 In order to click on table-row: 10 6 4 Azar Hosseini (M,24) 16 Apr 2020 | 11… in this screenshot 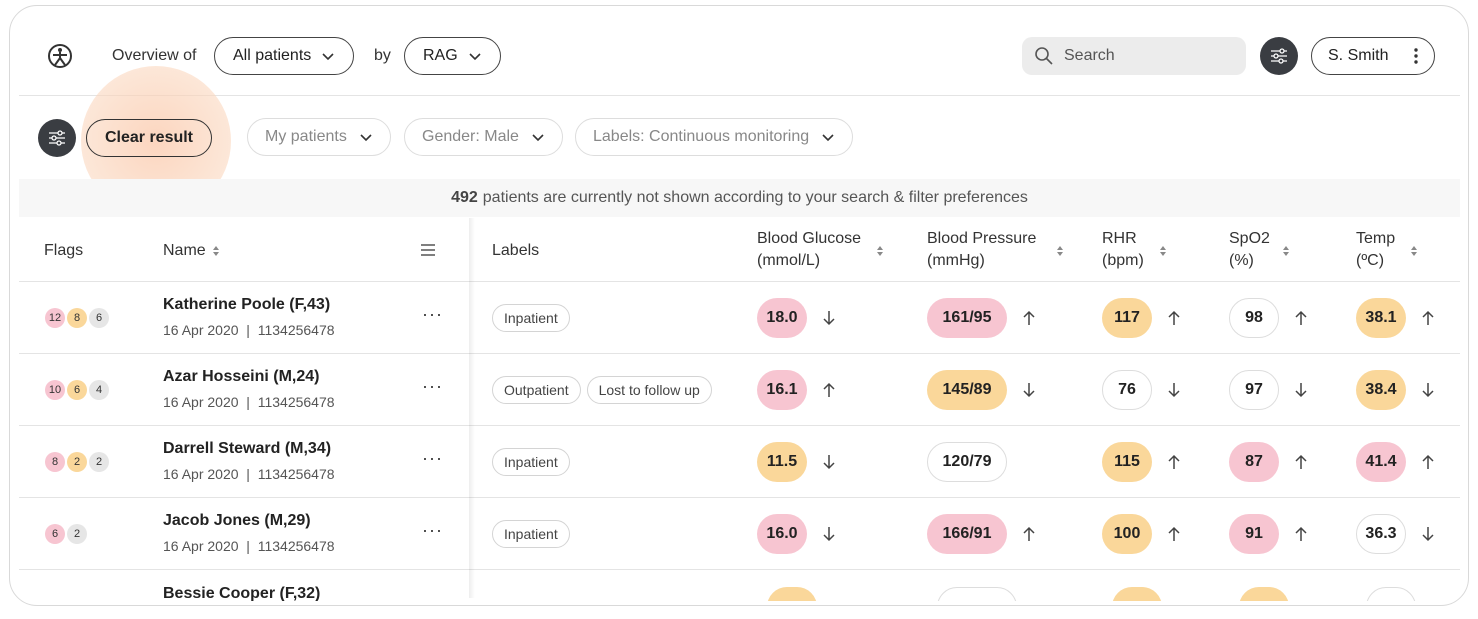, I will do `click(739, 390)`.